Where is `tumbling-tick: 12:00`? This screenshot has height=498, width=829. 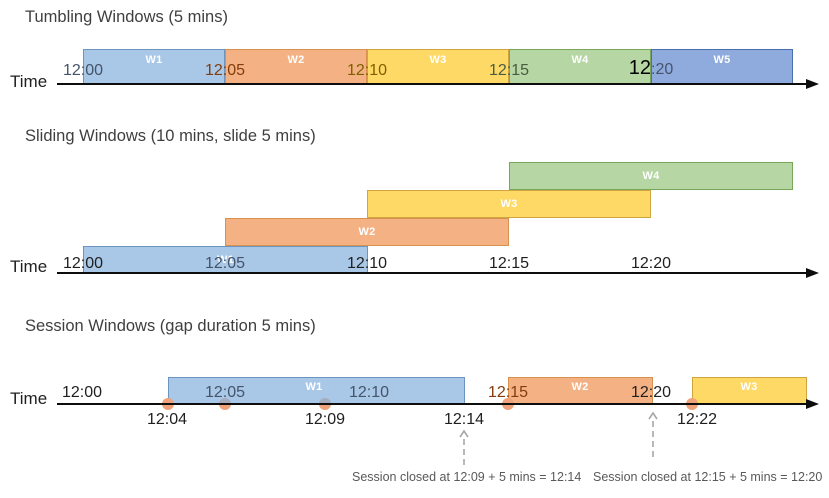 tumbling-tick: 12:00 is located at coordinates (83, 70).